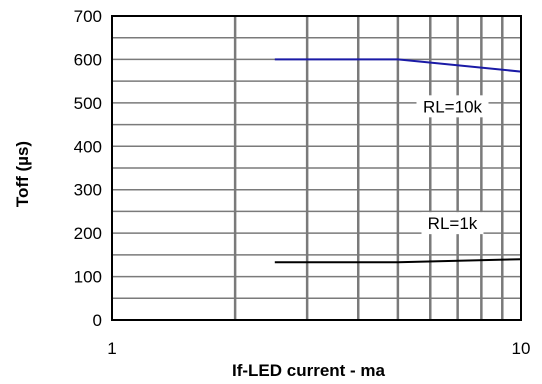  I want to click on x-tick-label: 10, so click(521, 348).